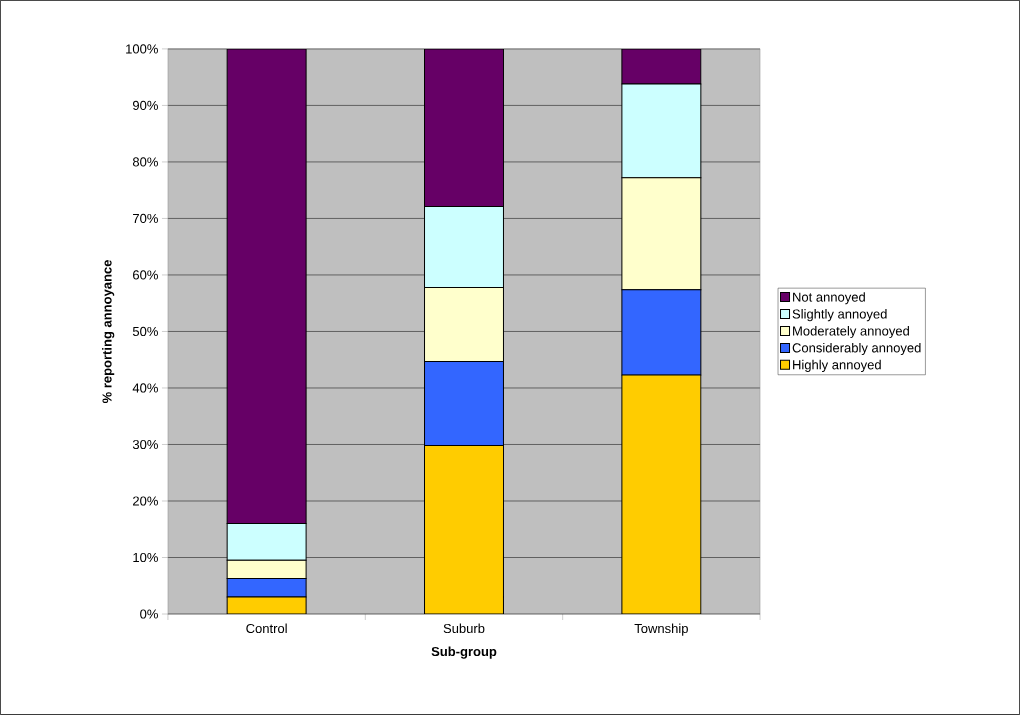 The height and width of the screenshot is (715, 1020). Describe the element at coordinates (464, 652) in the screenshot. I see `x-axis-title: Sub-group` at that location.